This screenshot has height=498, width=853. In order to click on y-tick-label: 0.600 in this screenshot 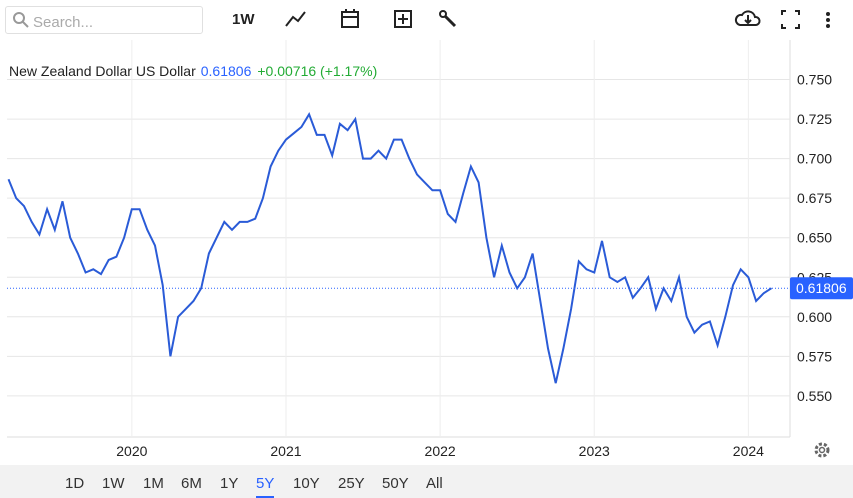, I will do `click(814, 317)`.